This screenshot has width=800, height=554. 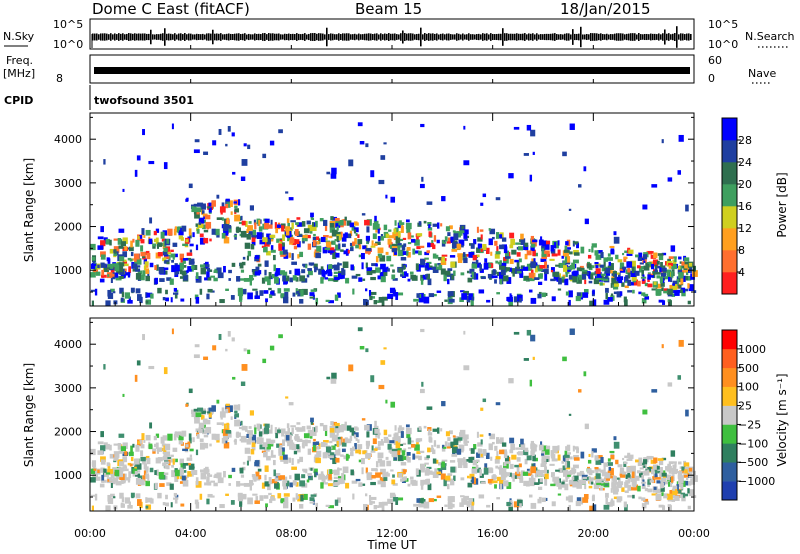 What do you see at coordinates (694, 533) in the screenshot?
I see `x-tick-label: 00:00` at bounding box center [694, 533].